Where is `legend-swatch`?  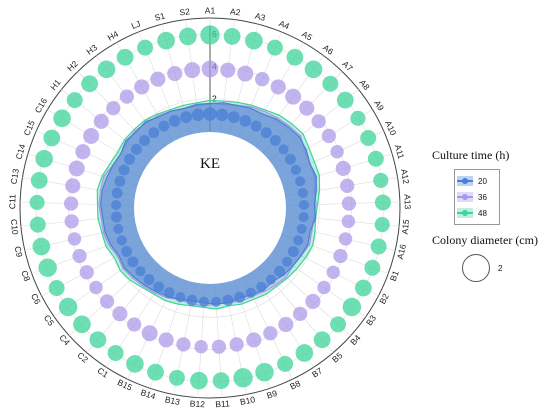 legend-swatch is located at coordinates (465, 181).